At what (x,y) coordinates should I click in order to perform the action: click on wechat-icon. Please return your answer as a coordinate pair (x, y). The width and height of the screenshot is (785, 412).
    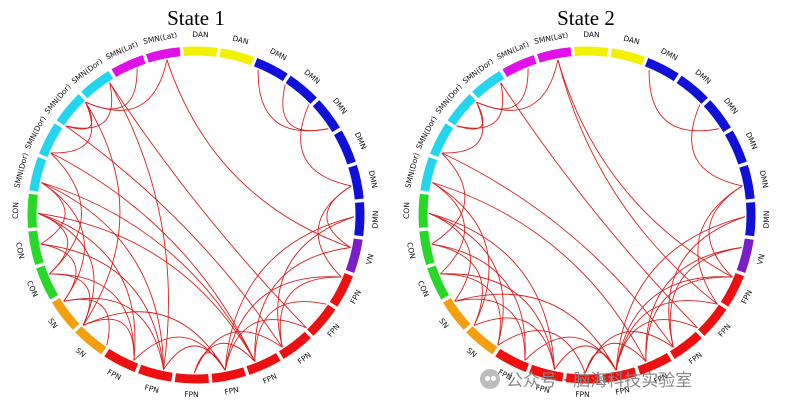
    Looking at the image, I should click on (490, 378).